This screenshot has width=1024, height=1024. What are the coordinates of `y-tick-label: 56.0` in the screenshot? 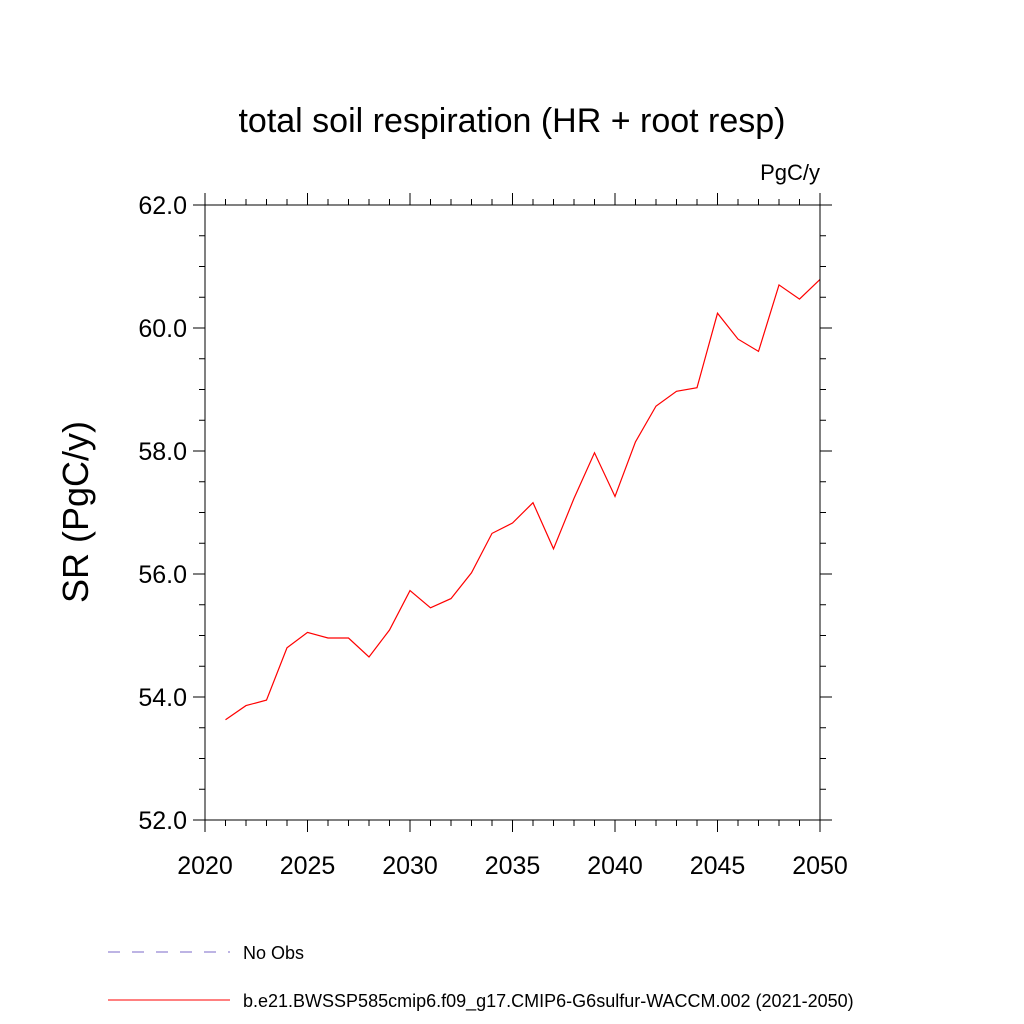 It's located at (162, 575).